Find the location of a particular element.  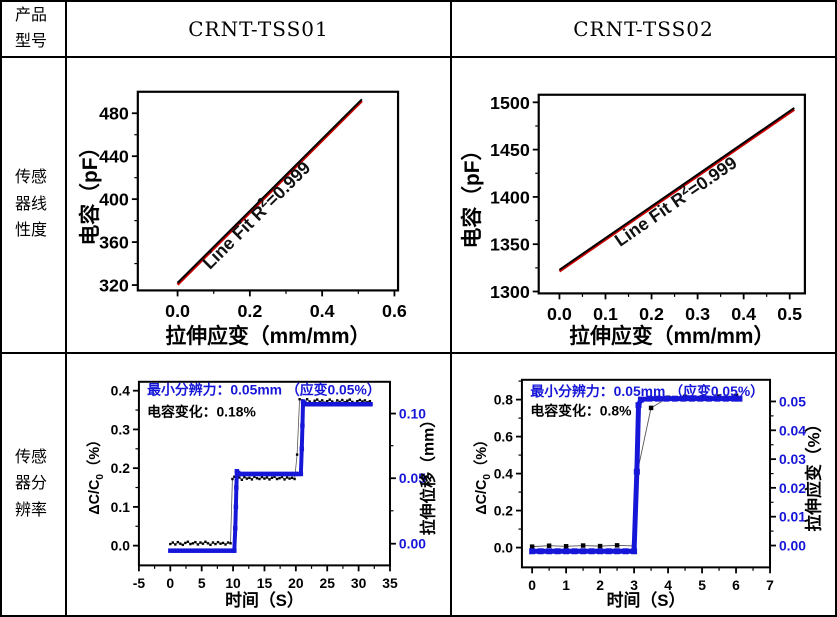

svg-text: 2 is located at coordinates (600, 585).